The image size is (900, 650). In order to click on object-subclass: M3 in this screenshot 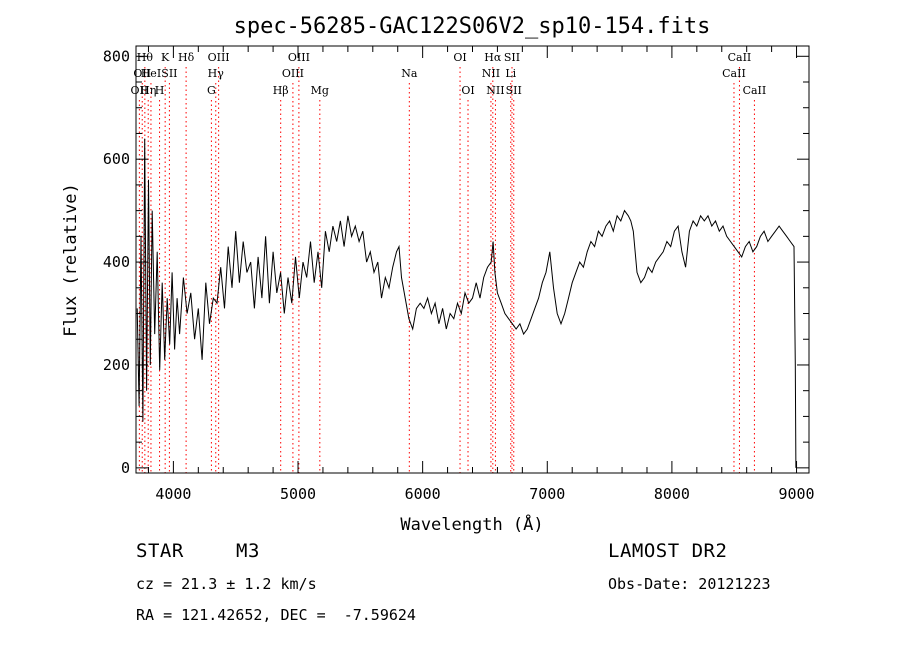, I will do `click(248, 551)`.